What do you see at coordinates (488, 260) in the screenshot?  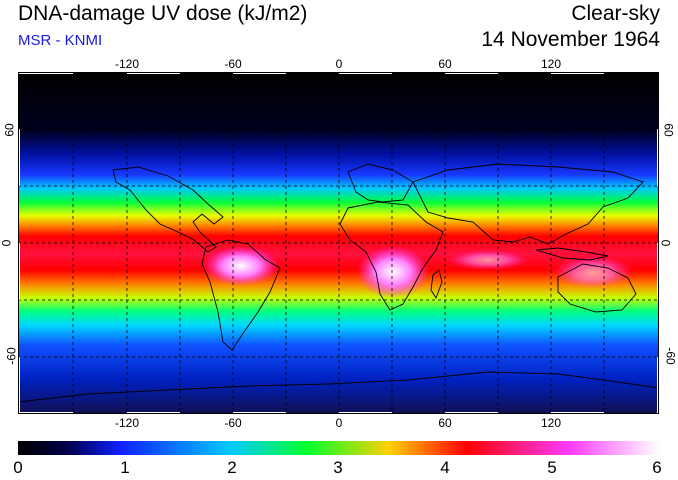 I see `hotspot-indian-ocean` at bounding box center [488, 260].